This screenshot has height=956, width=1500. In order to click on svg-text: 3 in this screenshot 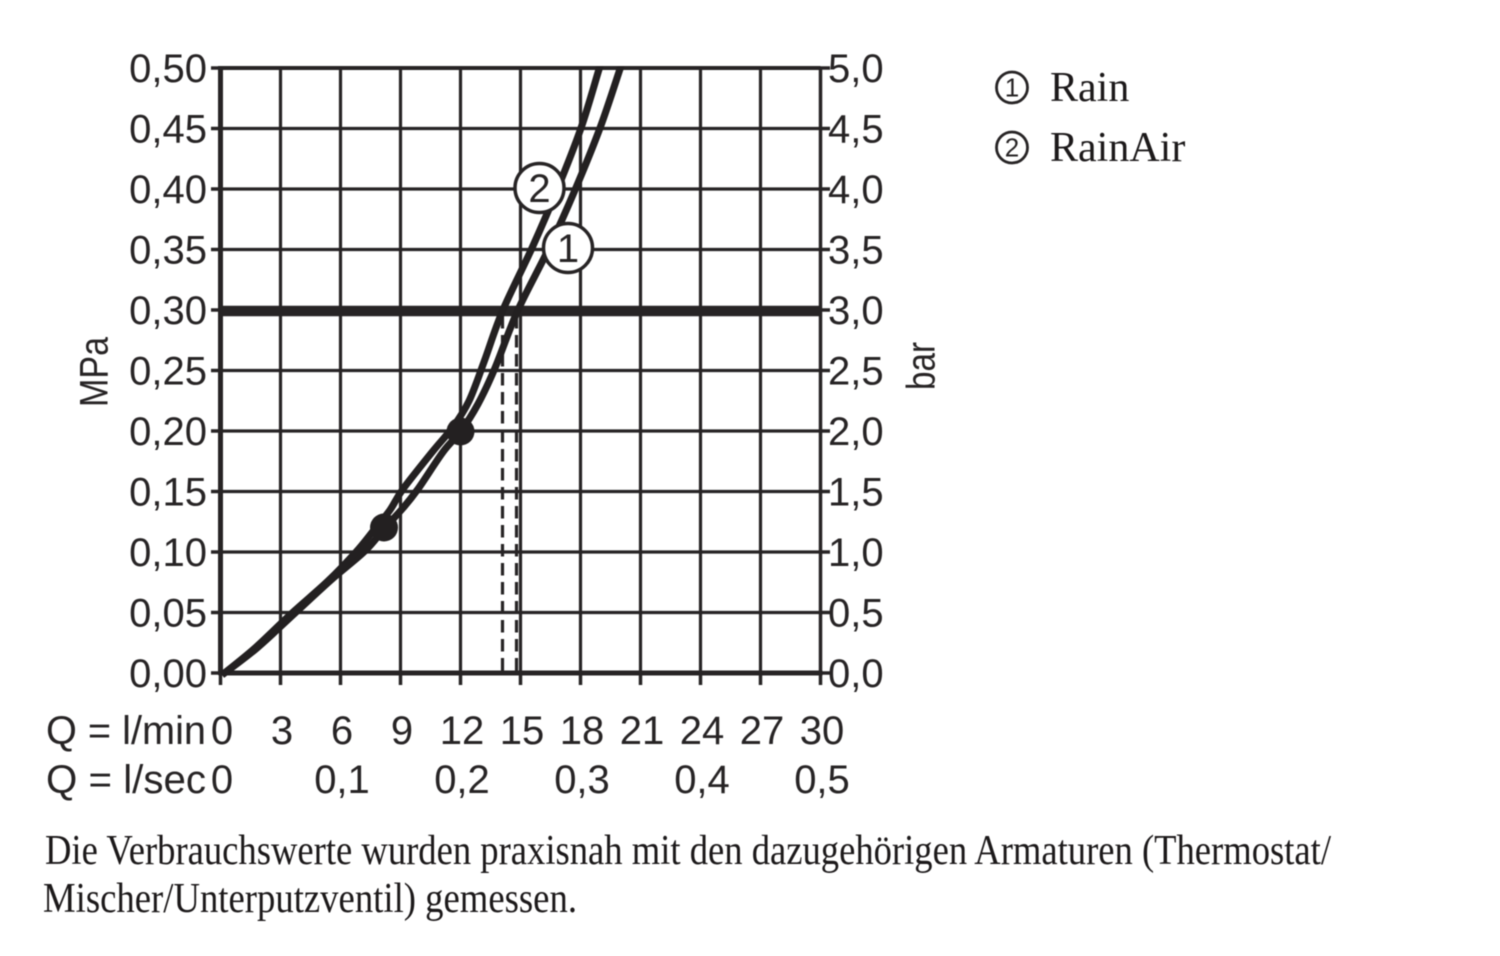, I will do `click(282, 731)`.